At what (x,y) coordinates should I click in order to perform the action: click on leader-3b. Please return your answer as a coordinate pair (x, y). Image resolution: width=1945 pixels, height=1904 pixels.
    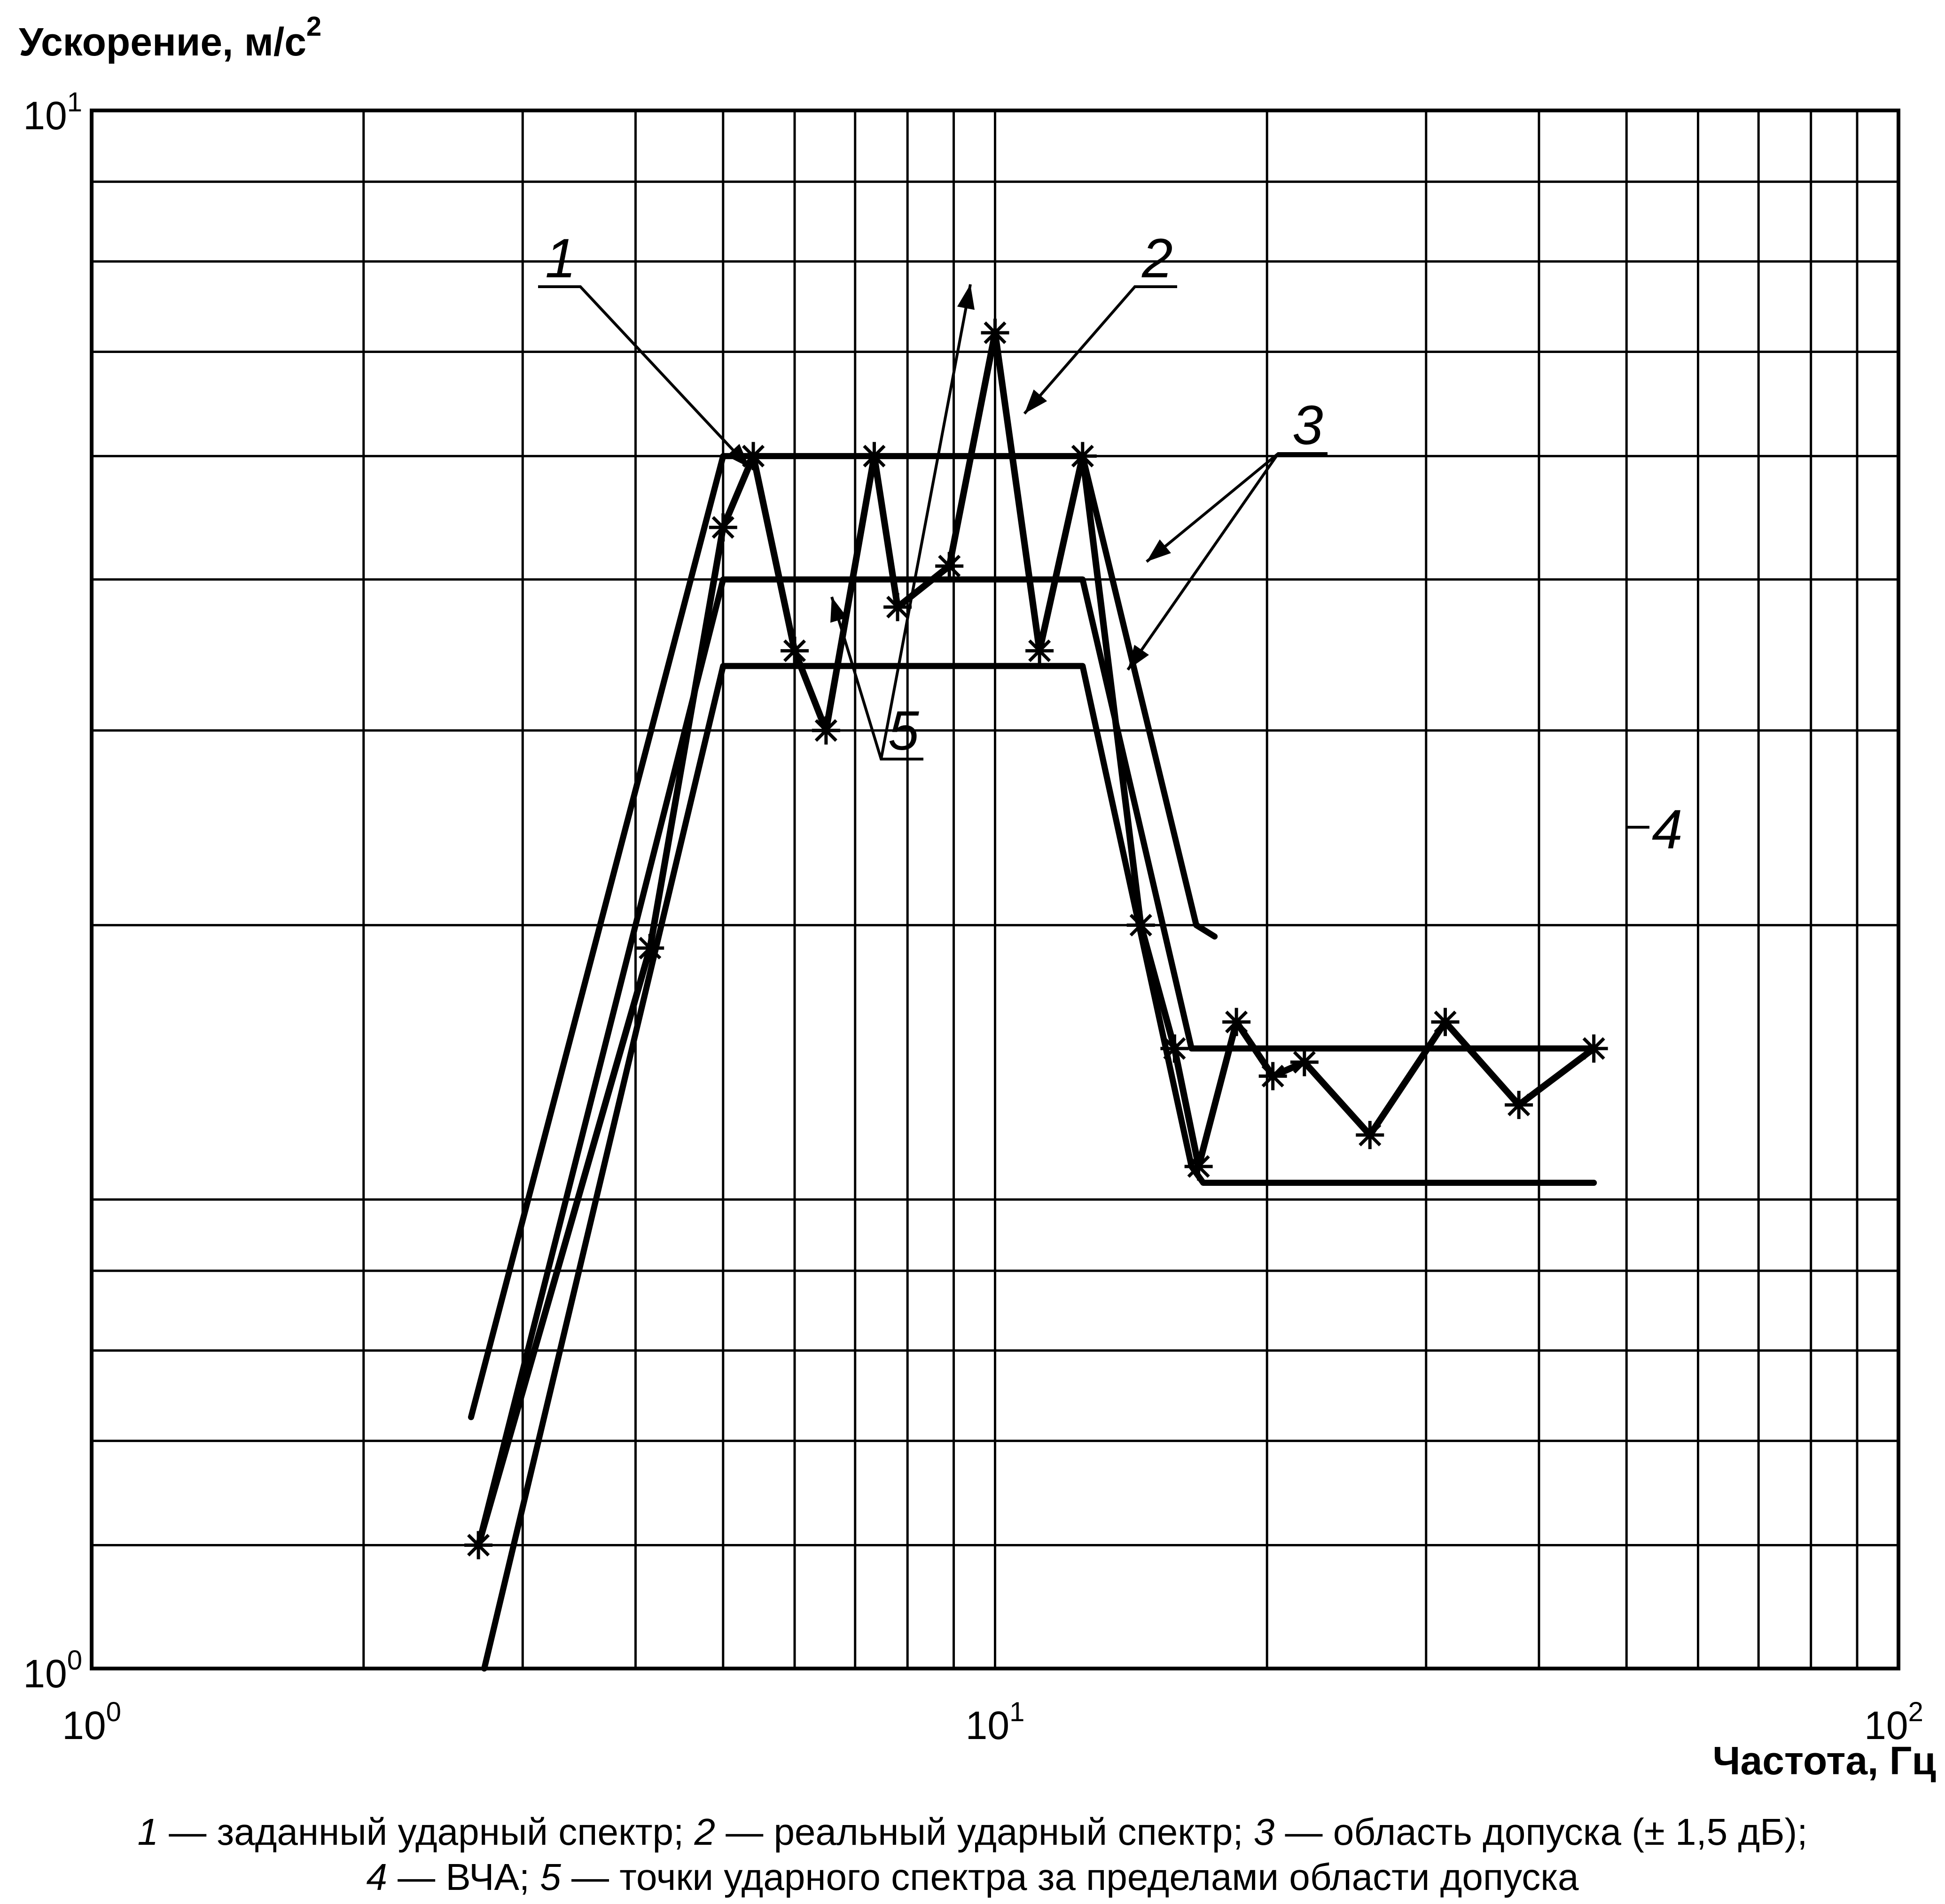
    Looking at the image, I should click on (1203, 562).